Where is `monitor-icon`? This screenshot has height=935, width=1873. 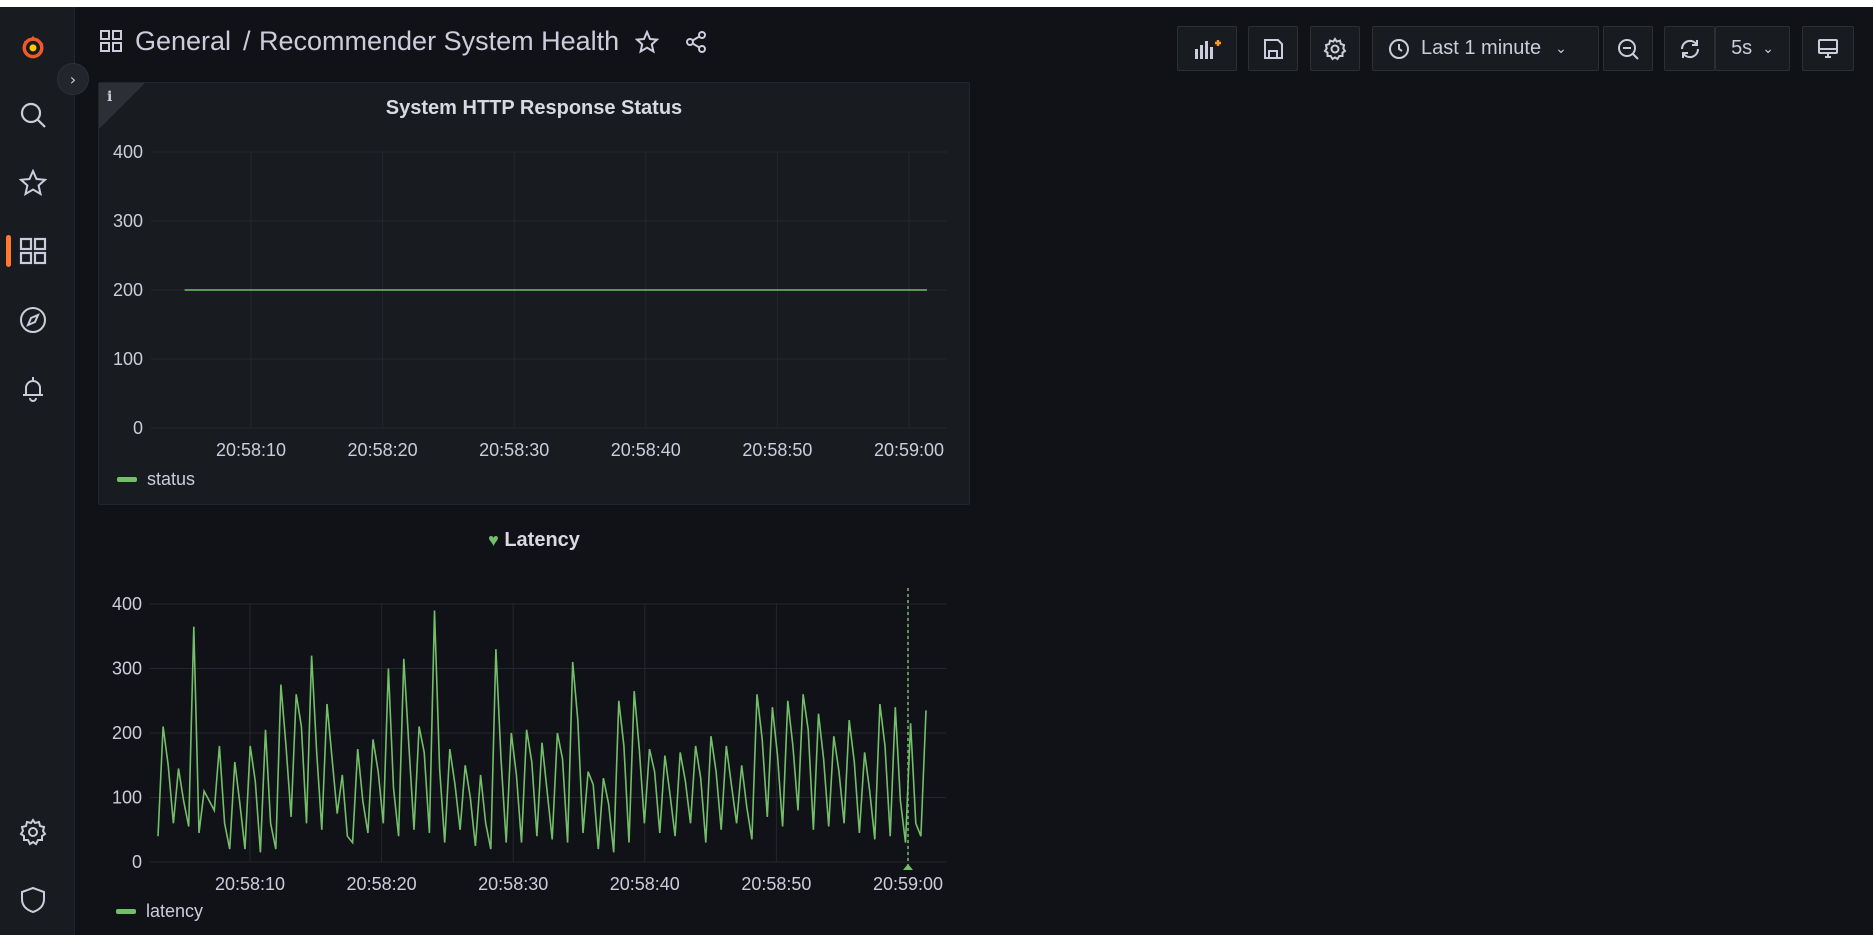
monitor-icon is located at coordinates (1828, 48).